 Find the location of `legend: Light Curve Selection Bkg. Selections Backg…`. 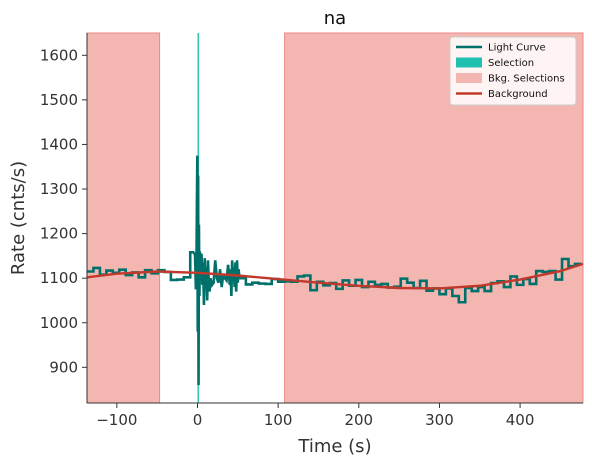

legend: Light Curve Selection Bkg. Selections Backg… is located at coordinates (513, 71).